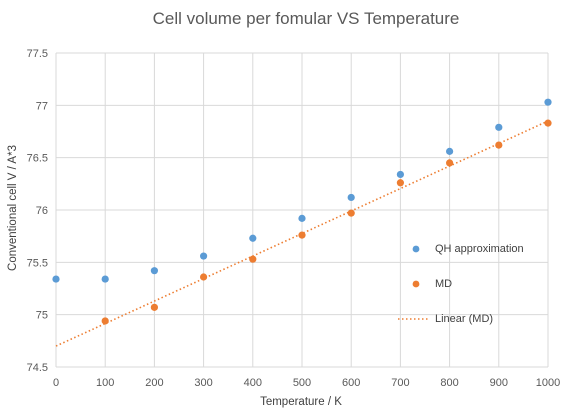  I want to click on x-axis-label: Temperature / K, so click(301, 402).